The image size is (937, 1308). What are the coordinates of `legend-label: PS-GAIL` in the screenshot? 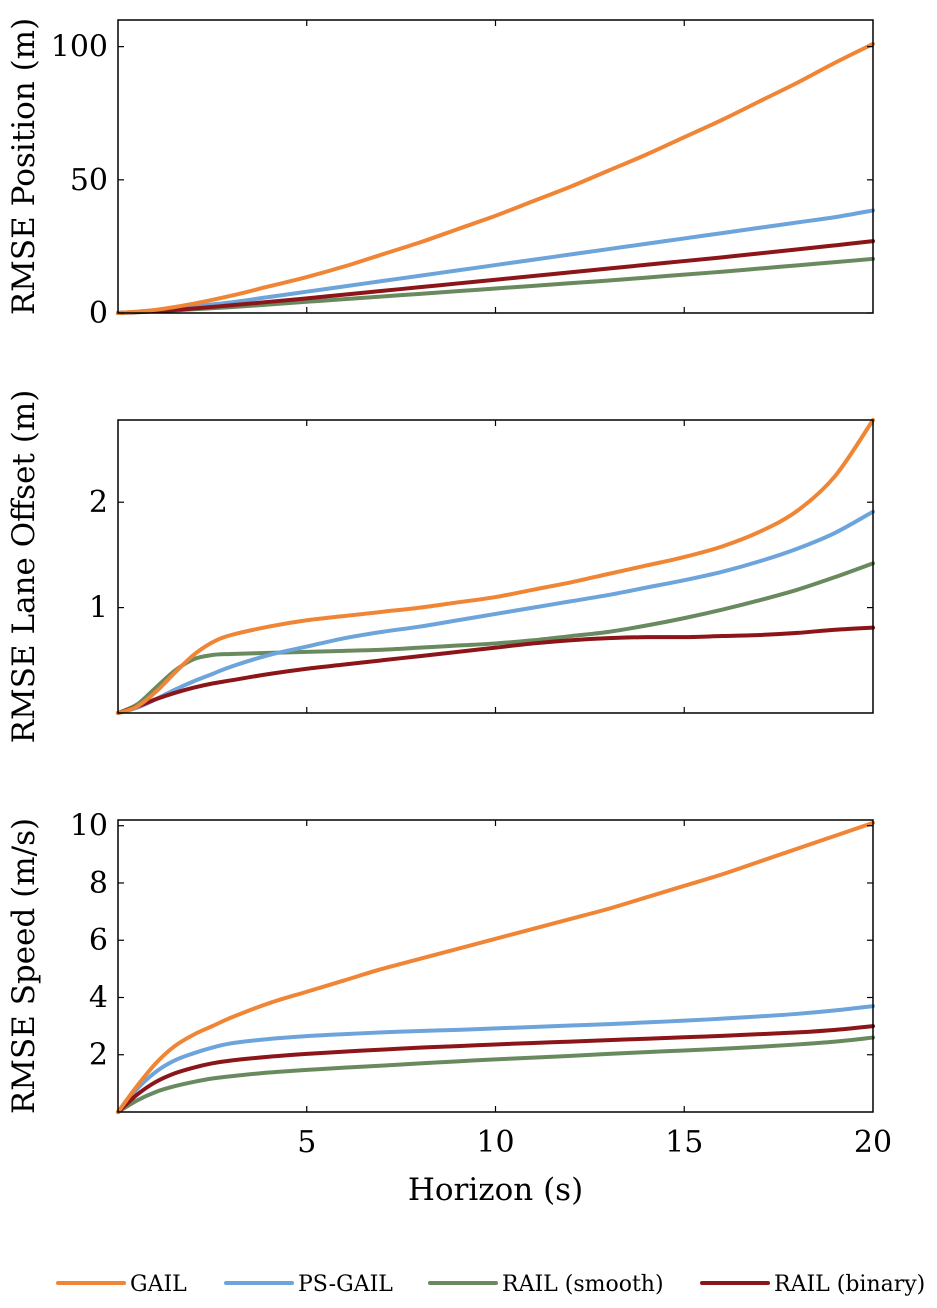 It's located at (345, 1284).